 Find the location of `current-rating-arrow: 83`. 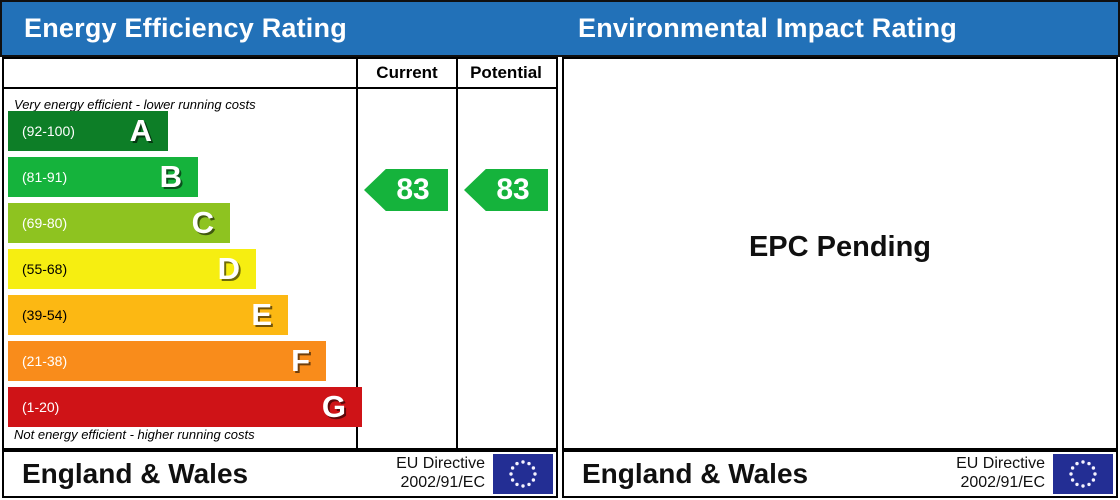

current-rating-arrow: 83 is located at coordinates (406, 190).